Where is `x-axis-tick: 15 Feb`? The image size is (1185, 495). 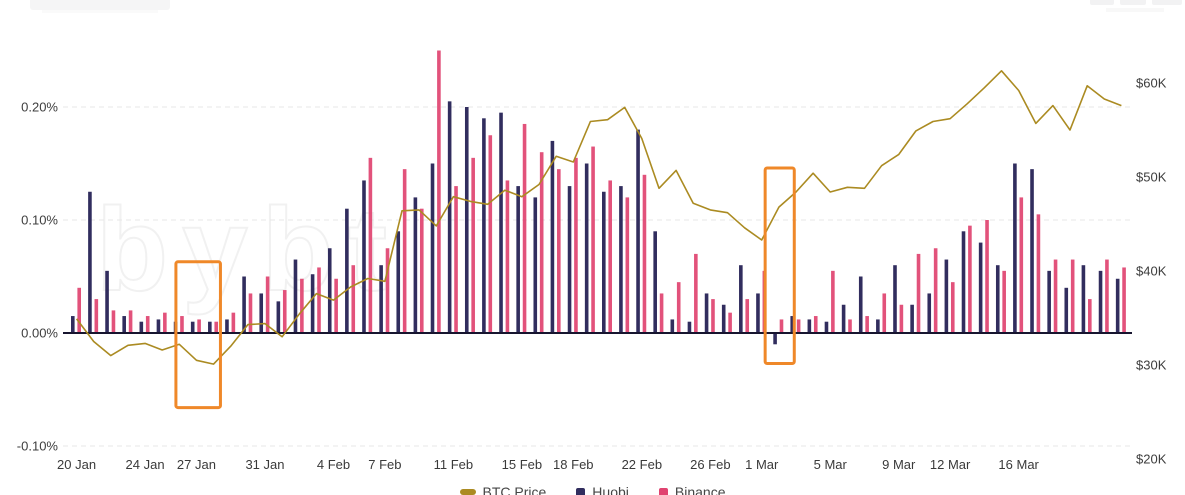
x-axis-tick: 15 Feb is located at coordinates (522, 464).